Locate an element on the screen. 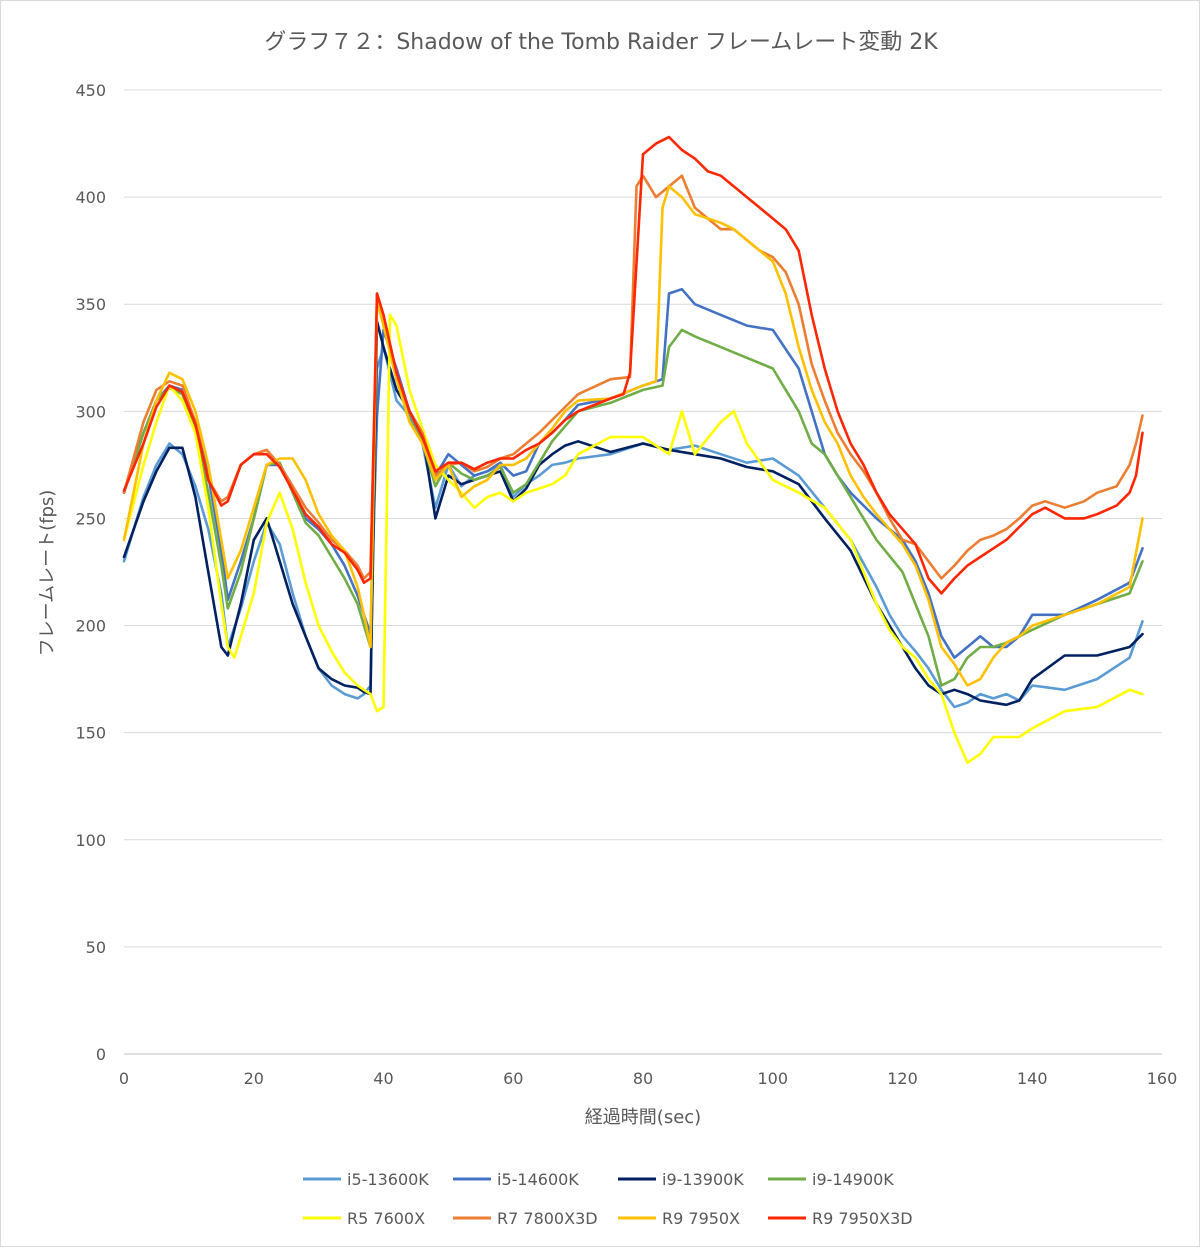  legend-entry: R9 7950X is located at coordinates (679, 1218).